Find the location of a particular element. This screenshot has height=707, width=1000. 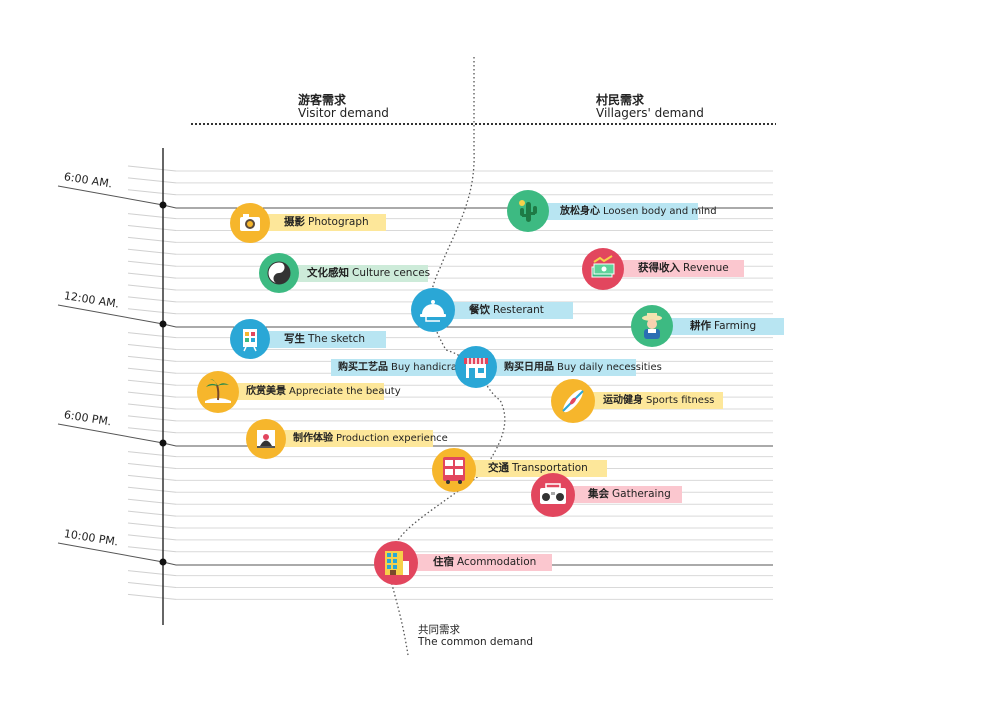

item-handicraft: 购买工艺品 Buy handicraft is located at coordinates (404, 367).